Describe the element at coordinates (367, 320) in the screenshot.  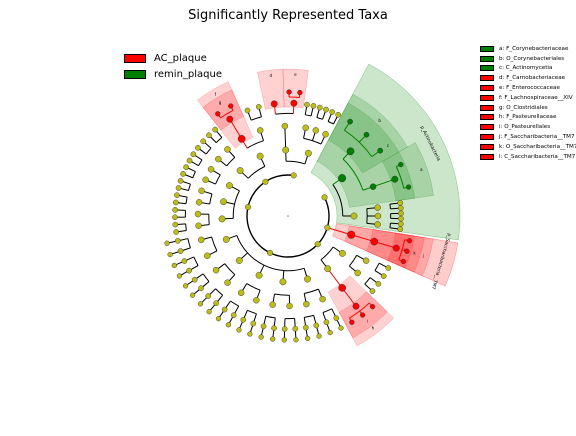
I see `clade-letter-i: i` at that location.